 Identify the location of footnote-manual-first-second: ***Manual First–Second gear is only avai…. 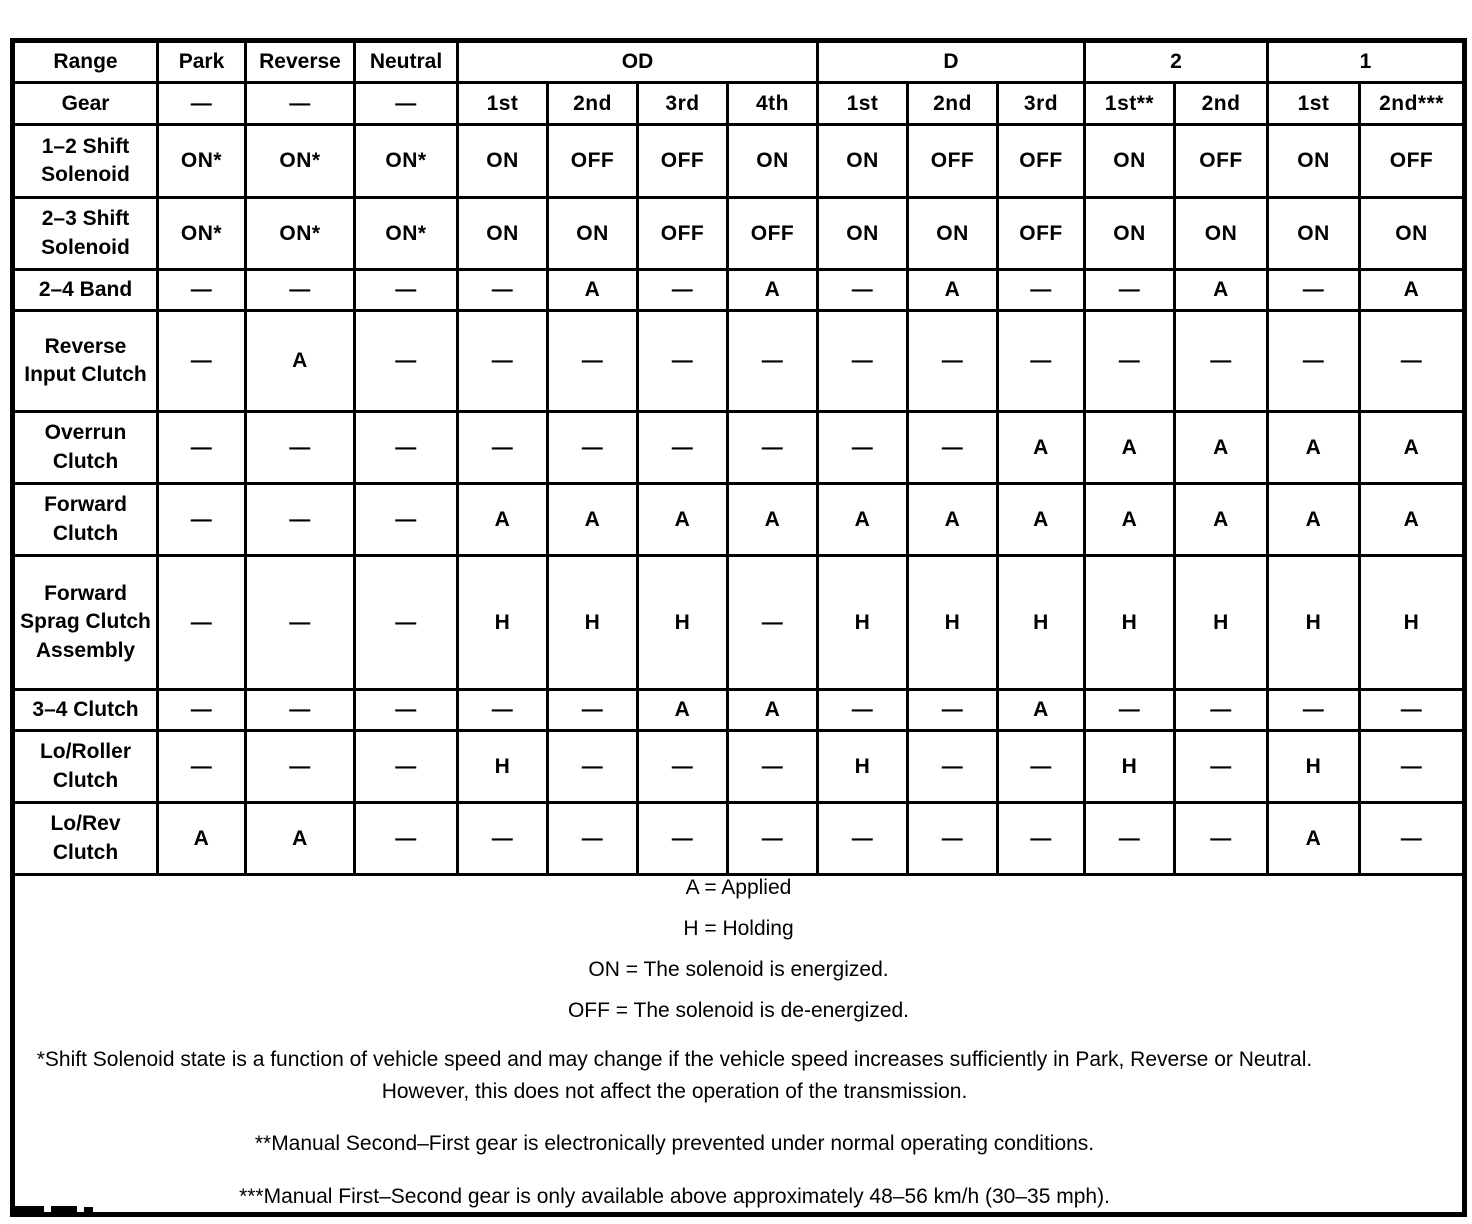
(674, 1196).